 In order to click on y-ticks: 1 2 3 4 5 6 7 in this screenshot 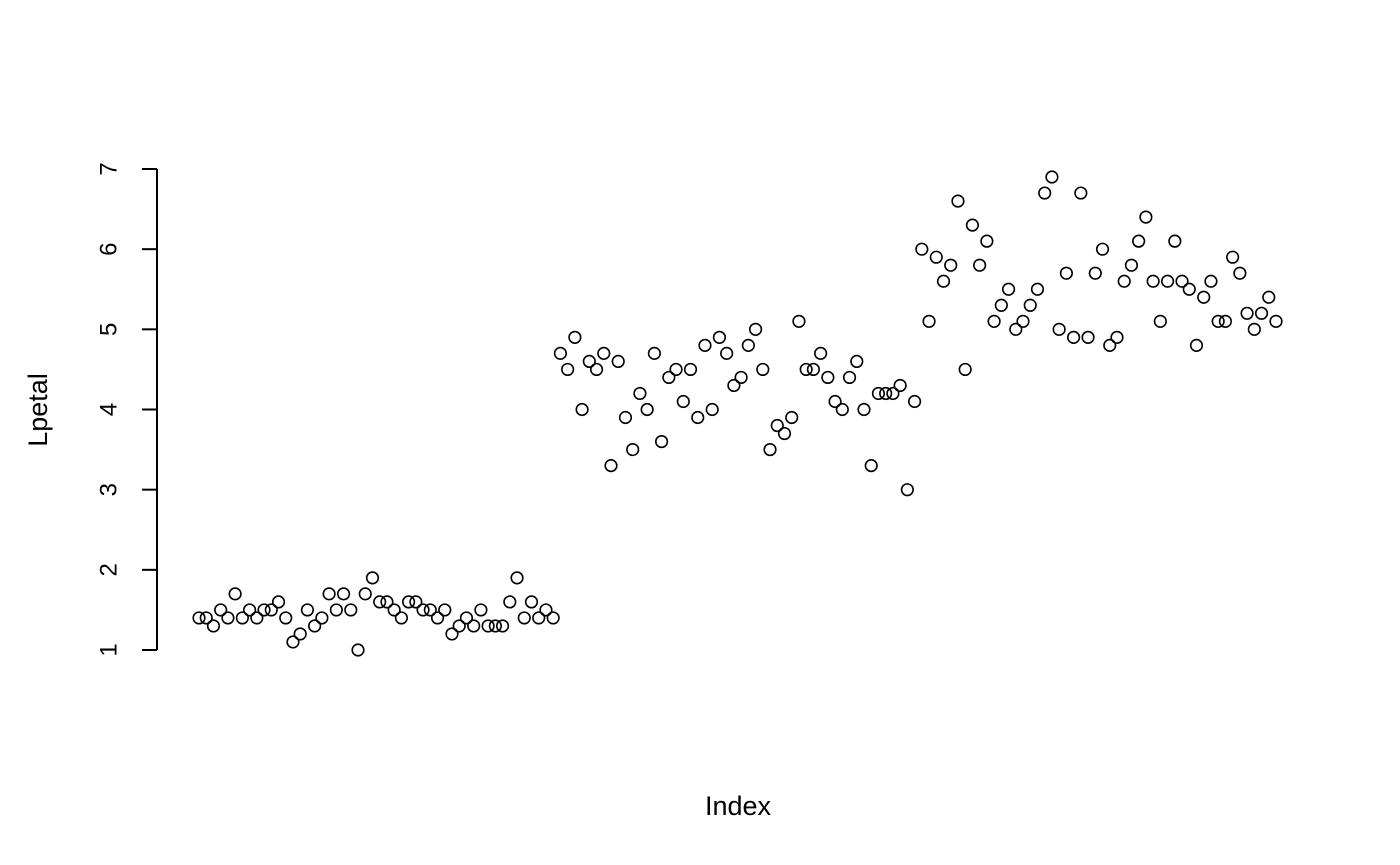, I will do `click(126, 409)`.